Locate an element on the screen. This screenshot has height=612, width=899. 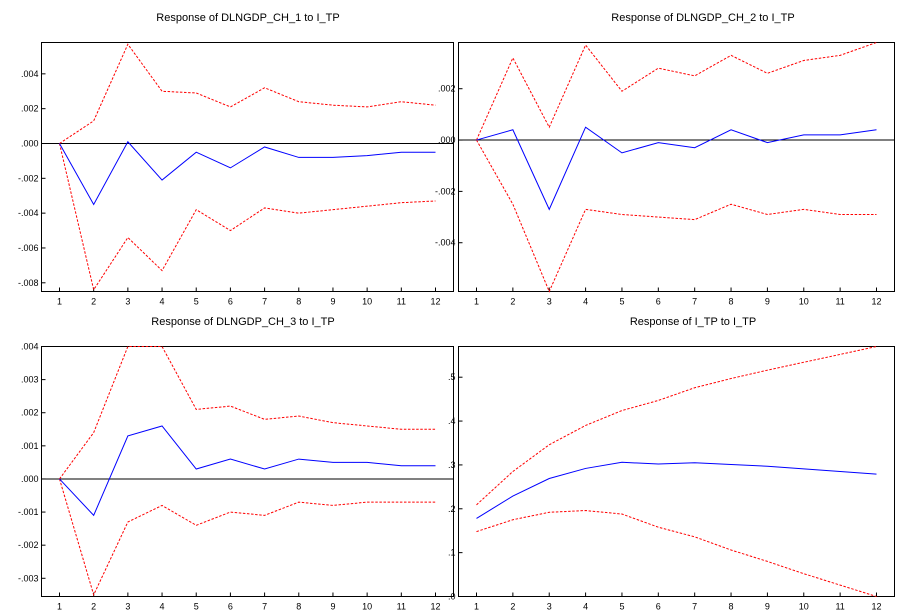
y-tick-labels-1: .004 .002 .000 -.002 -.004 -.006 -.008 is located at coordinates (28, 178).